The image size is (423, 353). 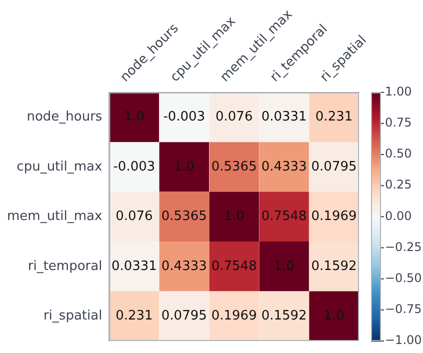 I want to click on color-bar-label: −0.25, so click(x=403, y=247).